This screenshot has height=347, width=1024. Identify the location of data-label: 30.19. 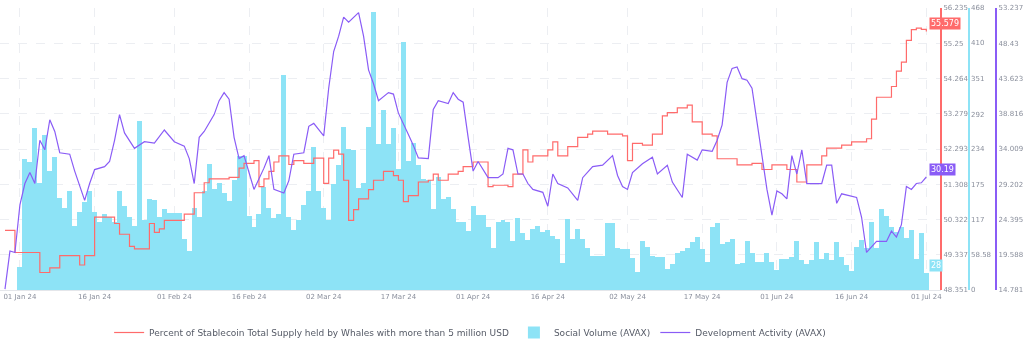
(942, 169).